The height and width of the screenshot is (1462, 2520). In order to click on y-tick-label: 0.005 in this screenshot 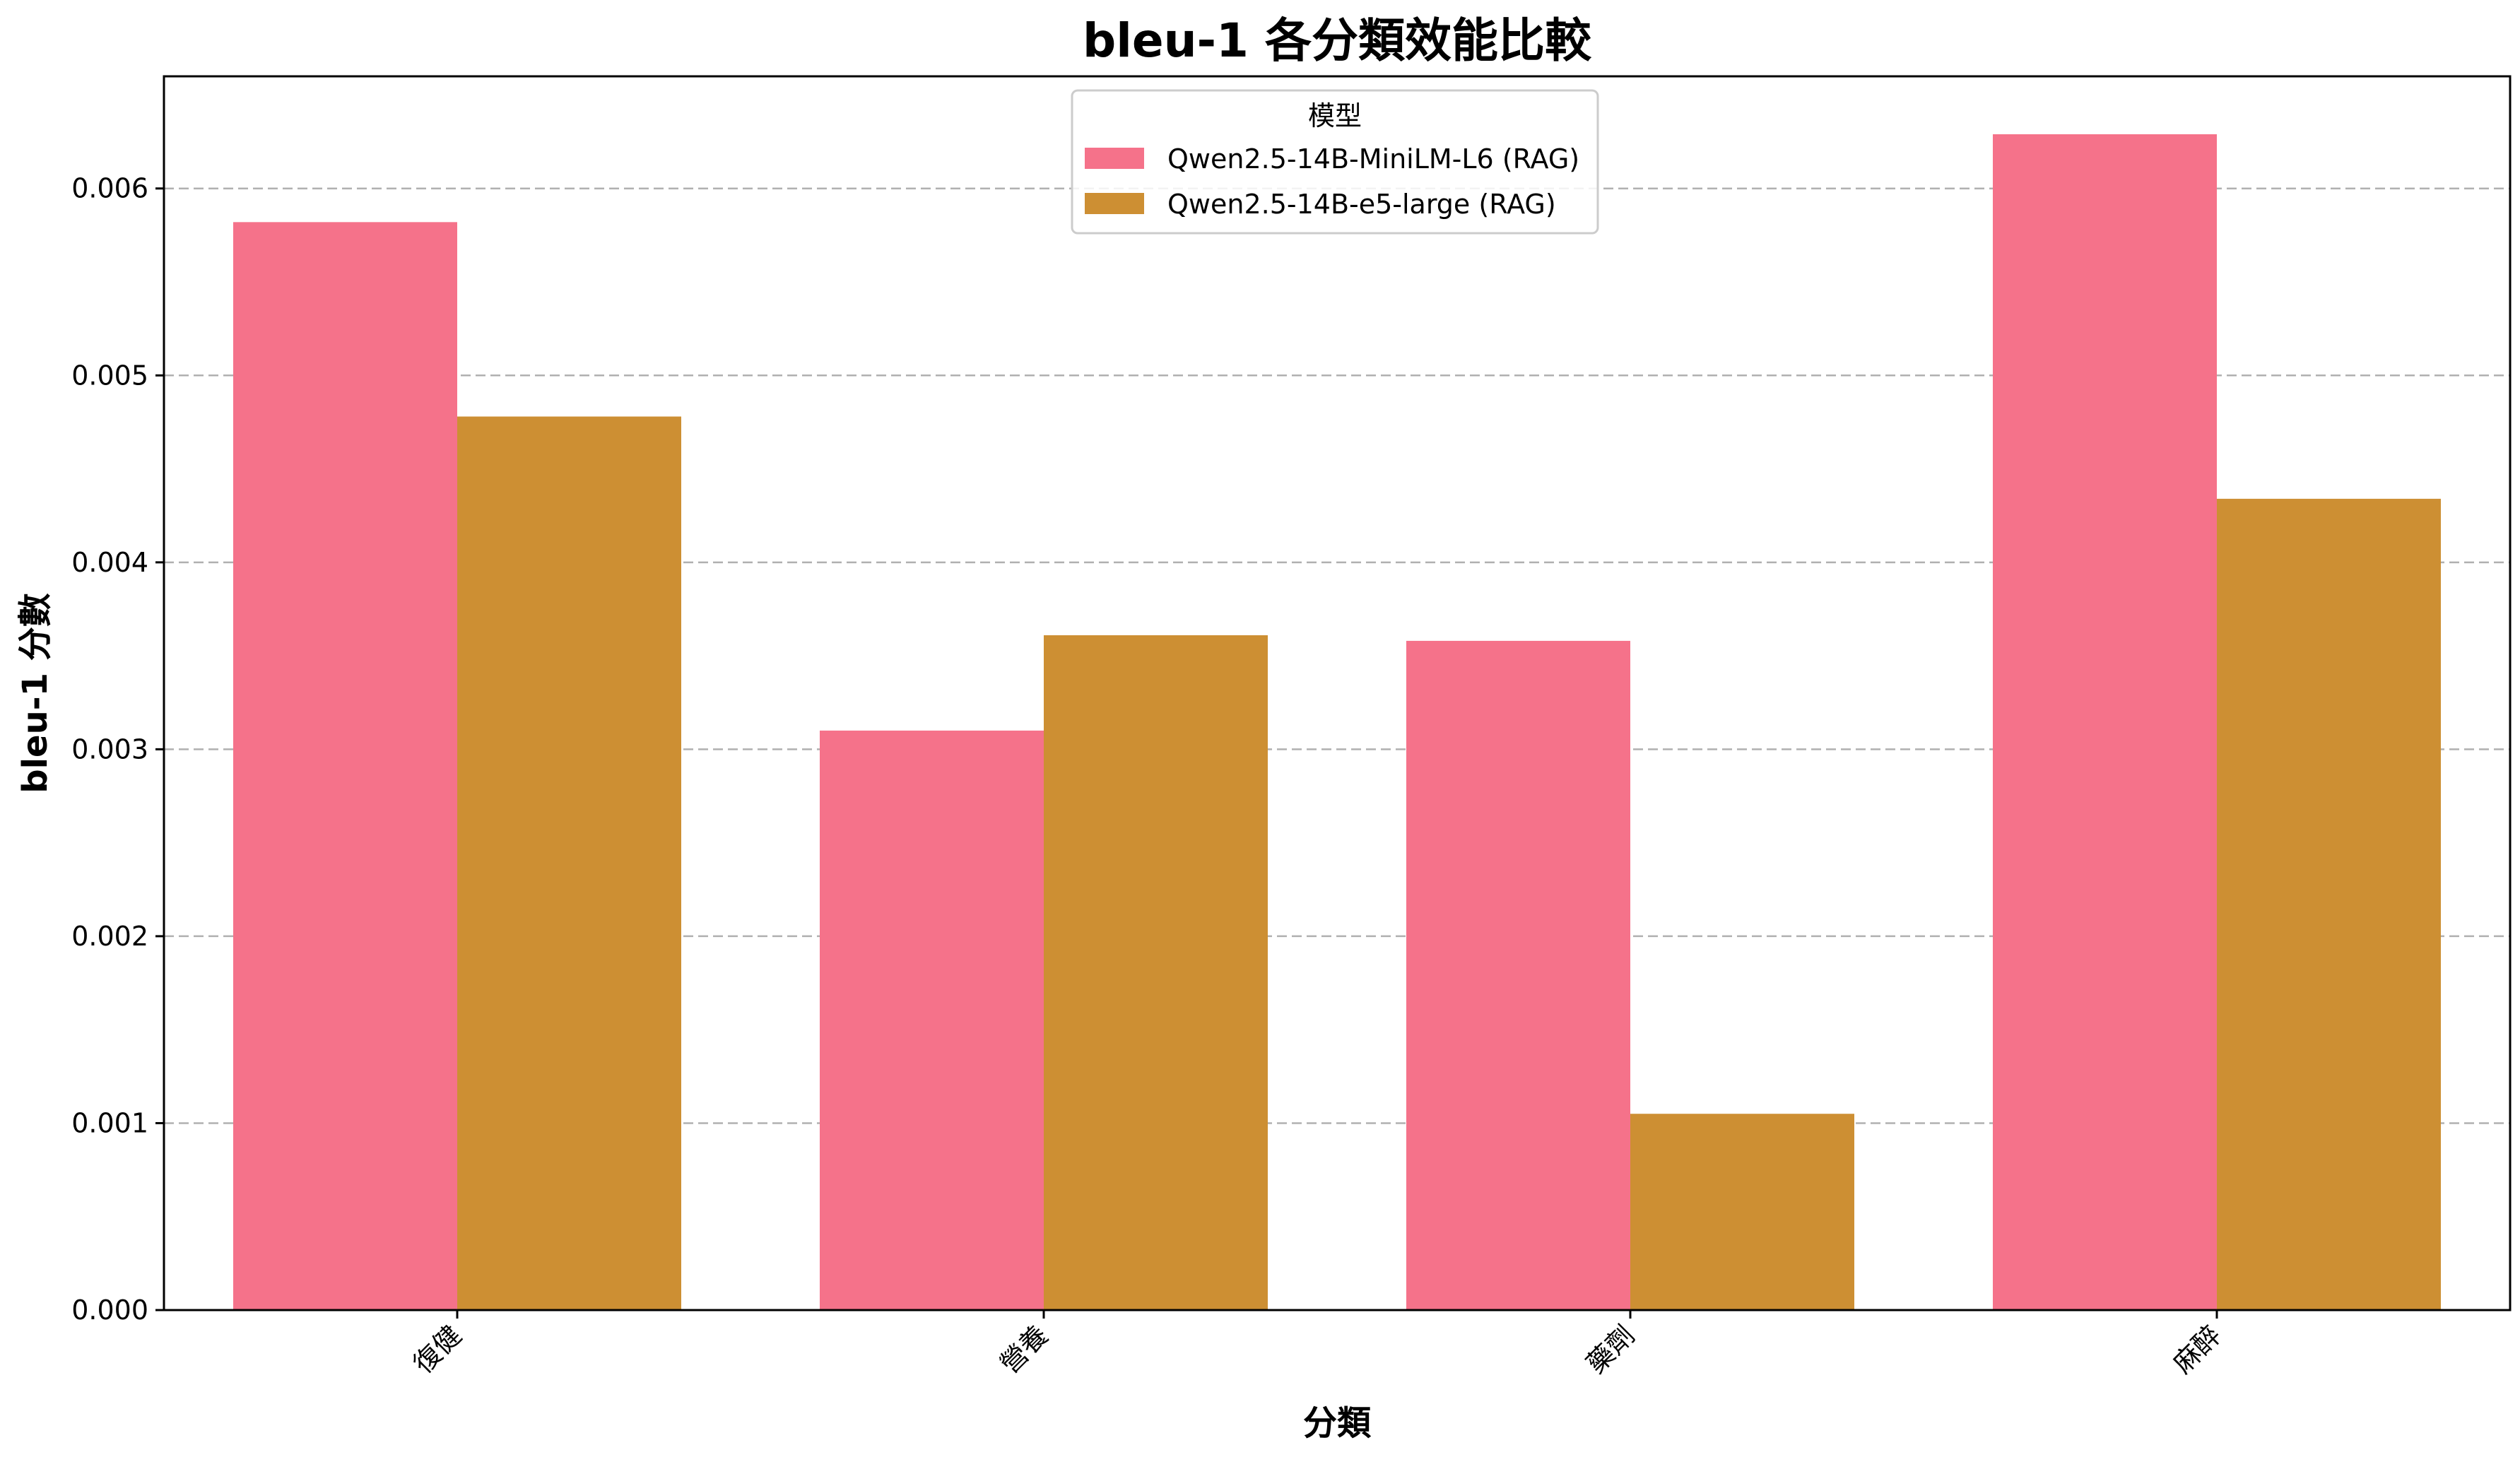, I will do `click(109, 375)`.